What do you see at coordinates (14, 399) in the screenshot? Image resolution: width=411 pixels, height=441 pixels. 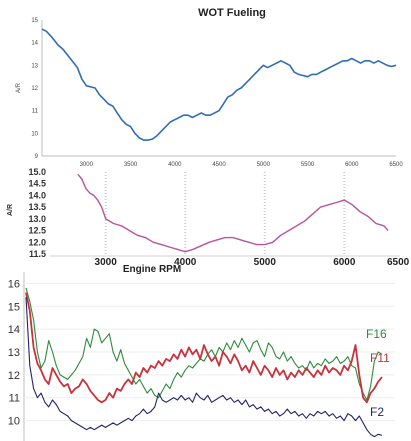 I see `chart-3-y-tick-label: 11` at bounding box center [14, 399].